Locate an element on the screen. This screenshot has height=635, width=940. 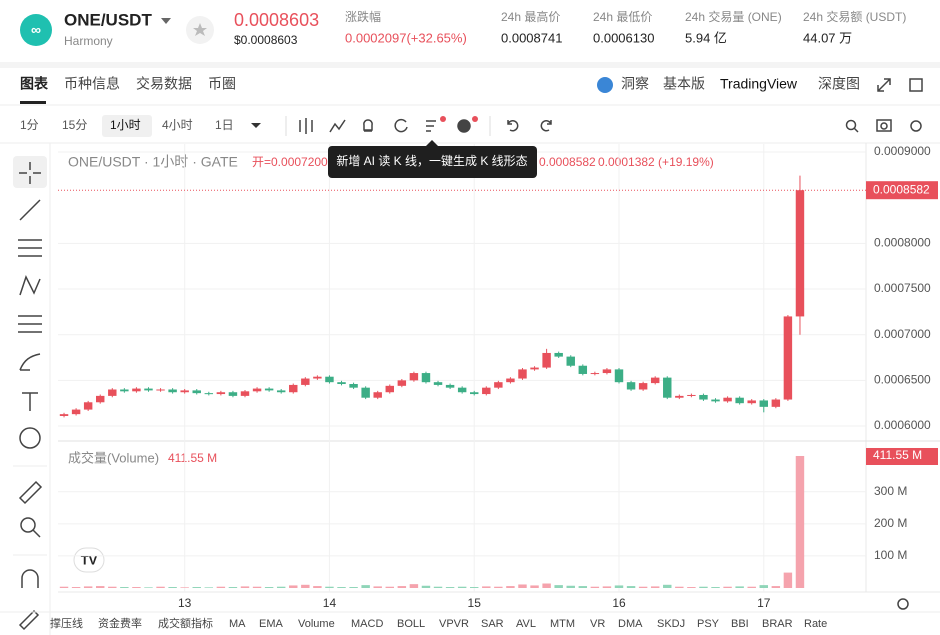
tooltip-text: 新增 AI 读 K 线，一键生成 K 线形态 is located at coordinates (431, 160).